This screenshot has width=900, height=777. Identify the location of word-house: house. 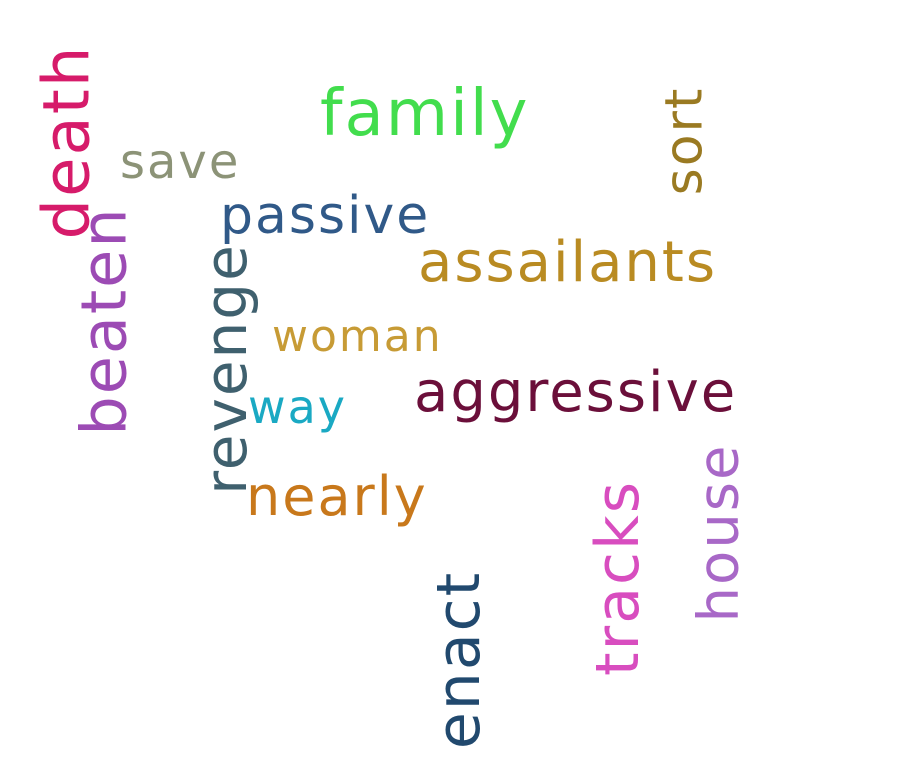
(719, 533).